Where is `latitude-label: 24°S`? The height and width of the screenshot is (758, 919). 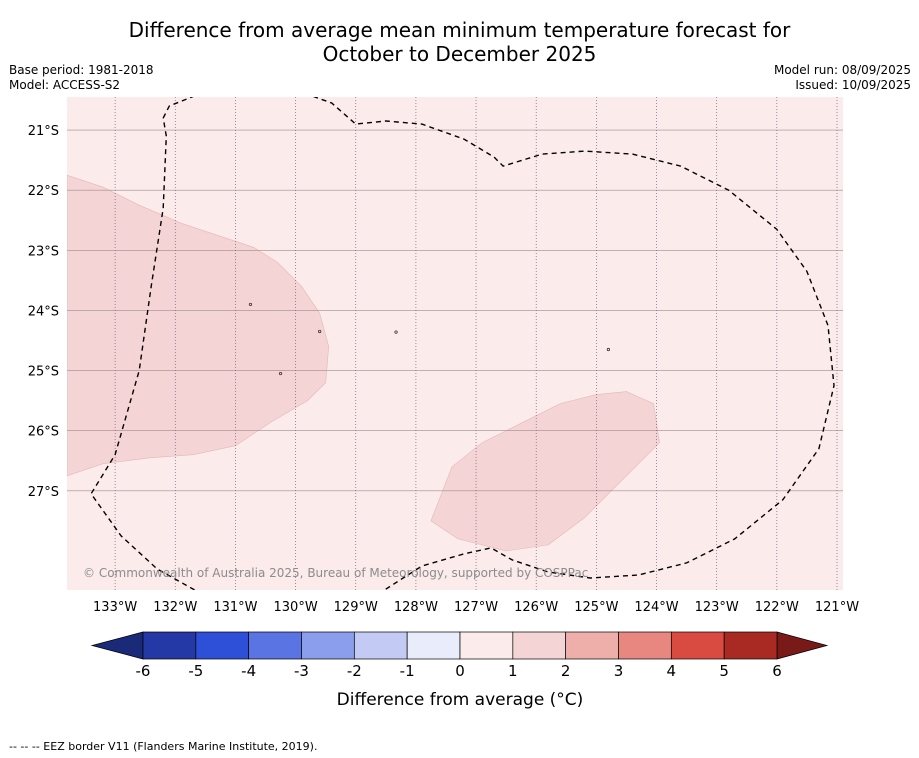
latitude-label: 24°S is located at coordinates (43, 311).